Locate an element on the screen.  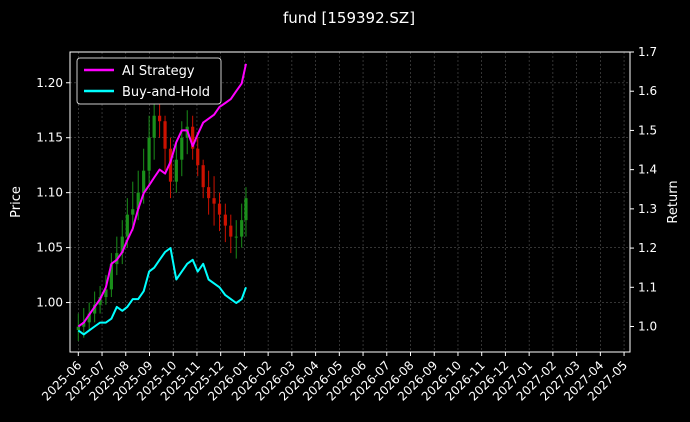
left-tick-label: 1.10 is located at coordinates (49, 193).